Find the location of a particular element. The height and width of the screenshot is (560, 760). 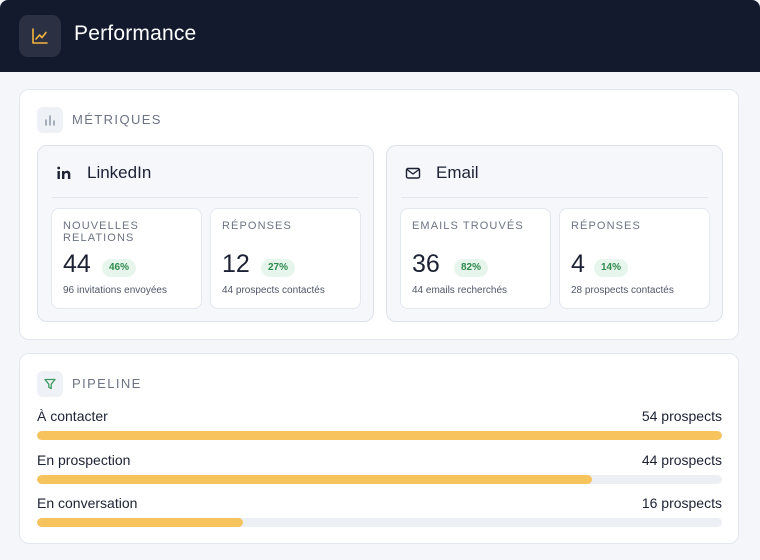

app-header: Performance is located at coordinates (380, 36).